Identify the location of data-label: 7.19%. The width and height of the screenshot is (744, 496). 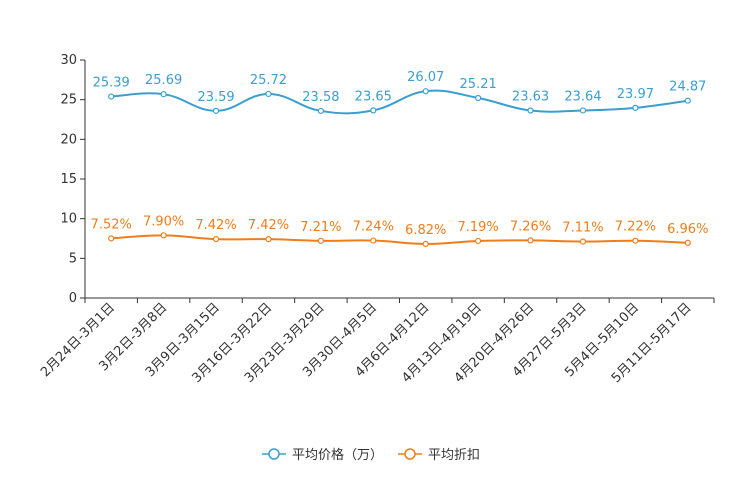
(477, 227).